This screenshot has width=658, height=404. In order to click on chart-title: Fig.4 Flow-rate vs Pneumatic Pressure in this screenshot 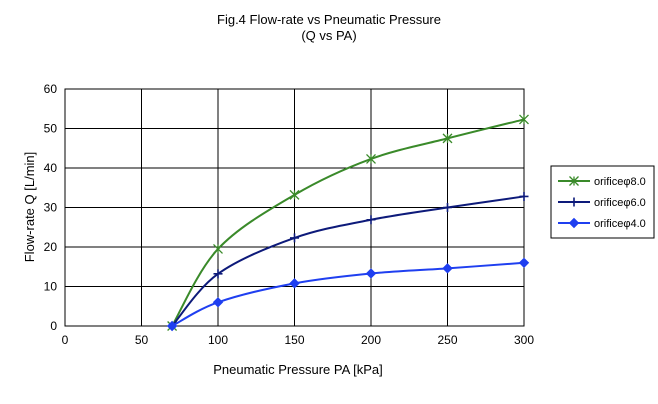, I will do `click(329, 19)`.